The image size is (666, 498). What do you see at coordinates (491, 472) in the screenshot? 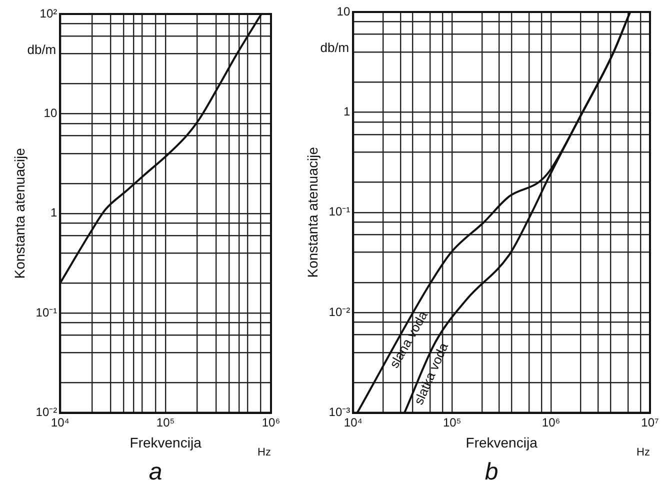
I see `text: b` at bounding box center [491, 472].